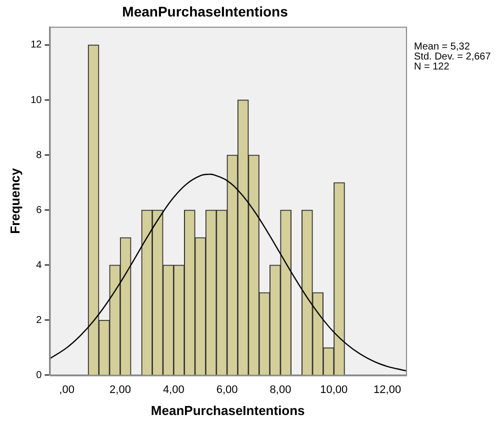 This screenshot has width=498, height=423. I want to click on y-tick-label: 4, so click(39, 265).